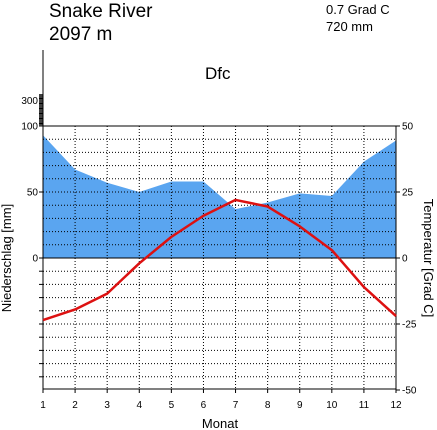 Image resolution: width=437 pixels, height=430 pixels. Describe the element at coordinates (33, 193) in the screenshot. I see `y-tick-label-left: 50` at that location.